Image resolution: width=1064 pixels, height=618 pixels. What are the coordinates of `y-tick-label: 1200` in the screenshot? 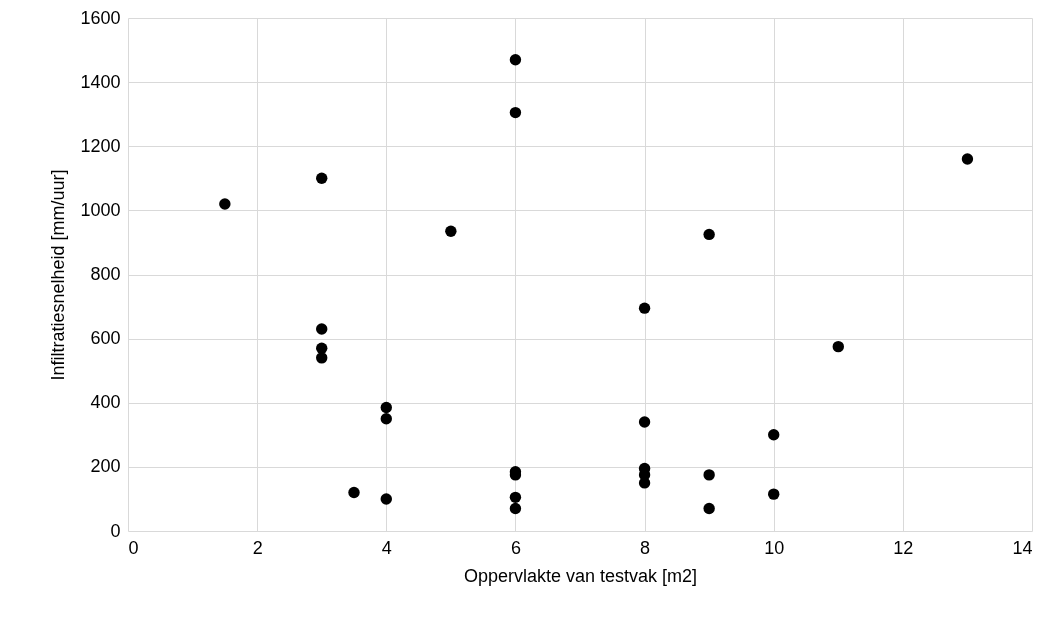 It's located at (100, 145).